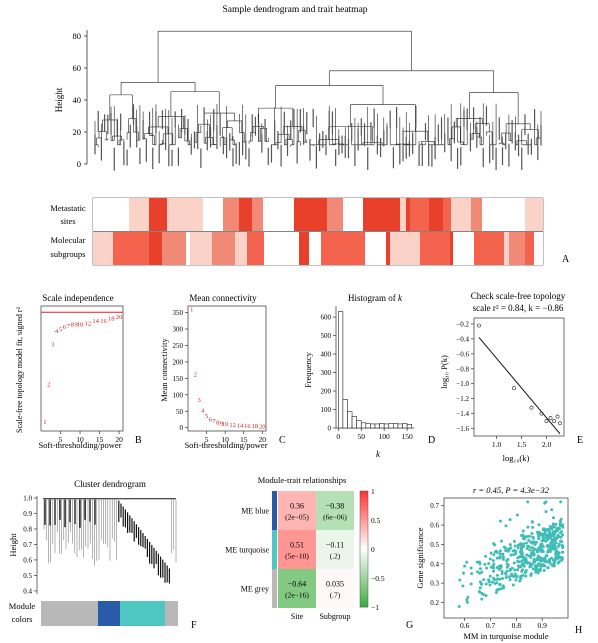 The width and height of the screenshot is (598, 643). What do you see at coordinates (335, 510) in the screenshot?
I see `panel-g-cell` at bounding box center [335, 510].